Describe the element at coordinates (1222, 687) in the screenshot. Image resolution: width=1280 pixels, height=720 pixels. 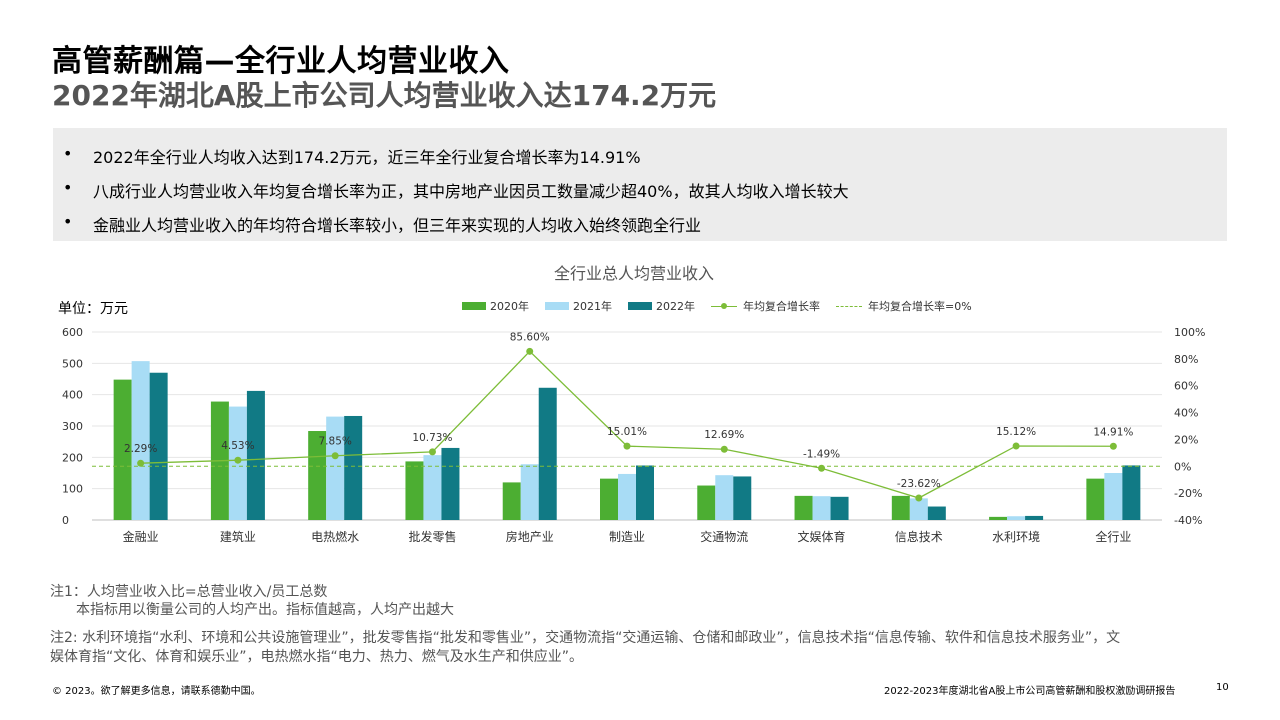
I see `page-number: 10` at that location.